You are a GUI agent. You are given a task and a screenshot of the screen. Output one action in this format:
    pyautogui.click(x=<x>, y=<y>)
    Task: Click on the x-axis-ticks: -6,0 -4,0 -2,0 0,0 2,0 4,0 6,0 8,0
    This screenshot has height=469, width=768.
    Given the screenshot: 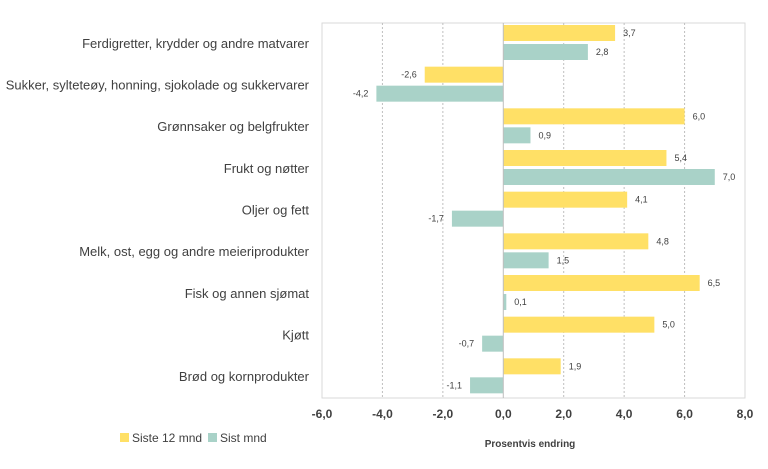 What is the action you would take?
    pyautogui.click(x=533, y=414)
    